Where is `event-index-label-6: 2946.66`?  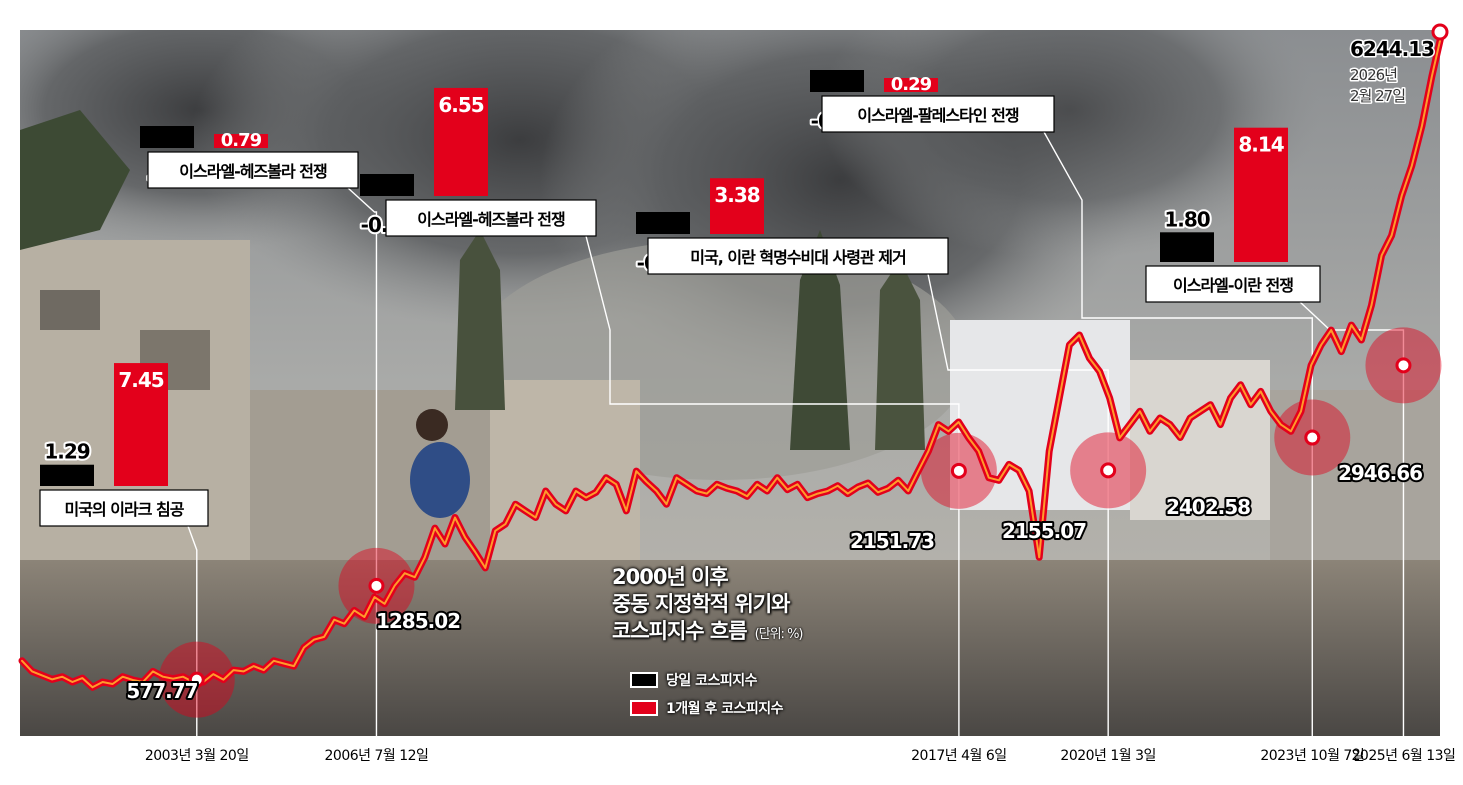
event-index-label-6: 2946.66 is located at coordinates (1380, 473).